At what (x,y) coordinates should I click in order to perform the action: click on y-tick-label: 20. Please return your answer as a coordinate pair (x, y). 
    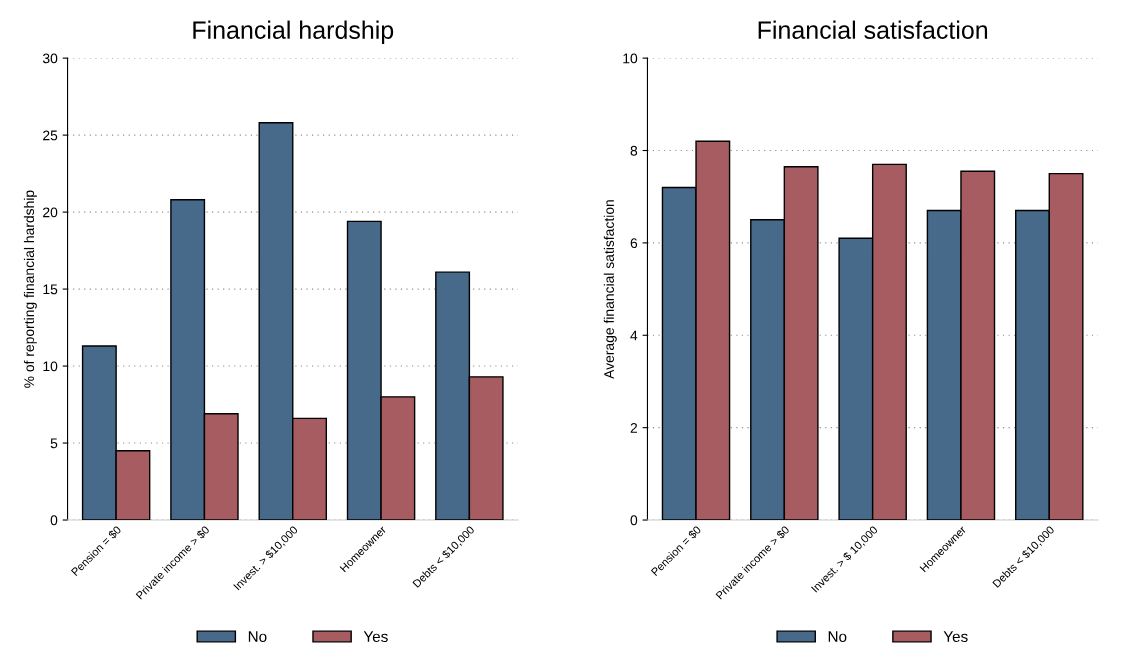
    Looking at the image, I should click on (50, 212).